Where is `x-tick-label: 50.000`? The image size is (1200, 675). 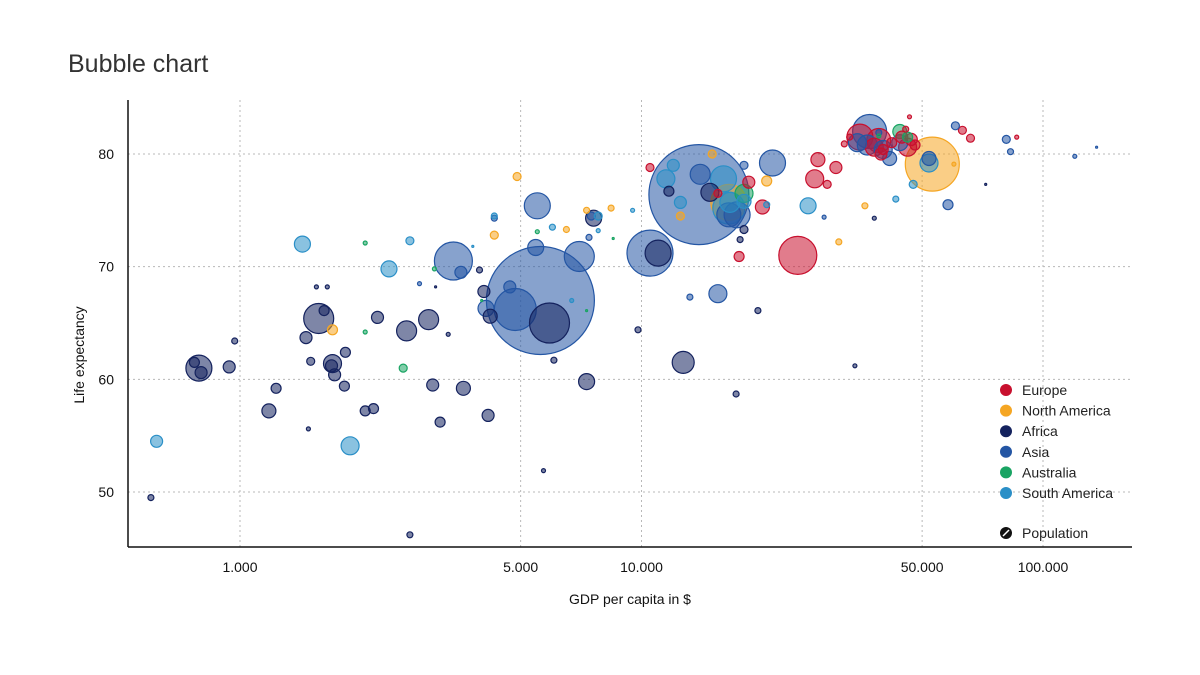
x-tick-label: 50.000 is located at coordinates (922, 567).